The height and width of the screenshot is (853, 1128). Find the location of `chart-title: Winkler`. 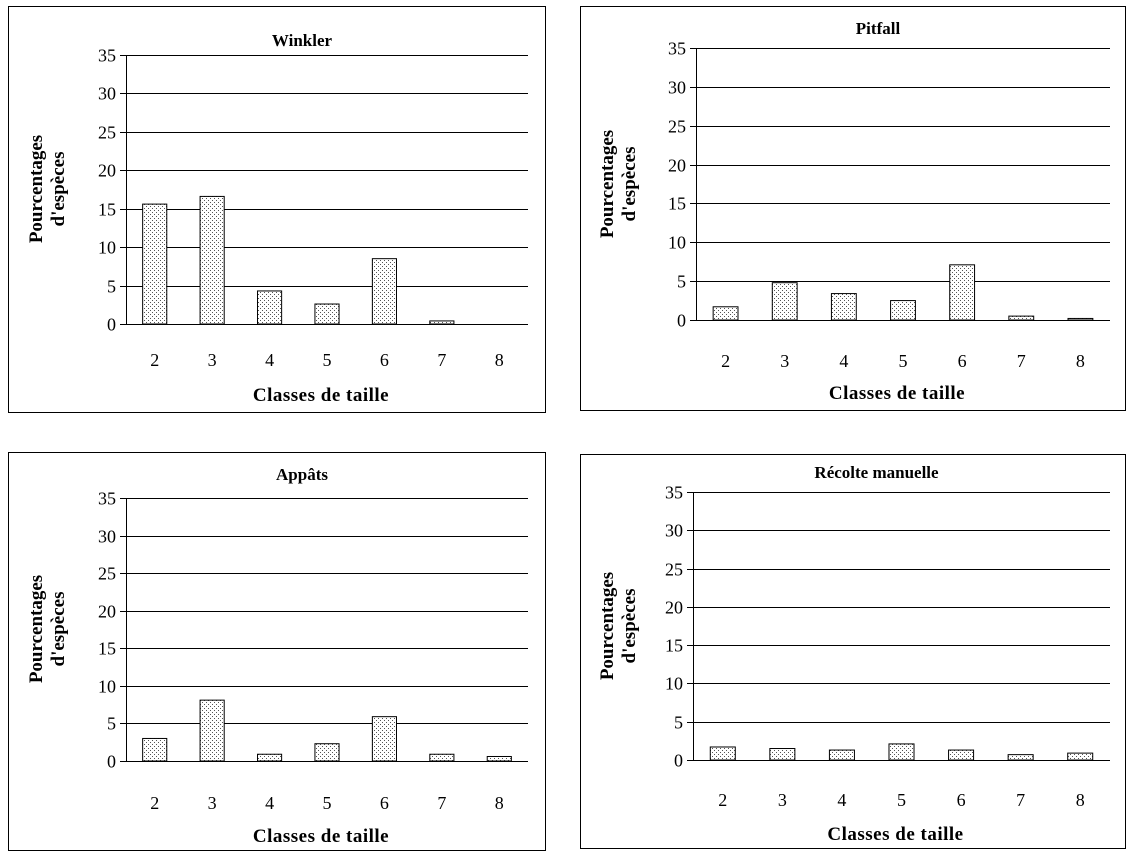

chart-title: Winkler is located at coordinates (302, 40).